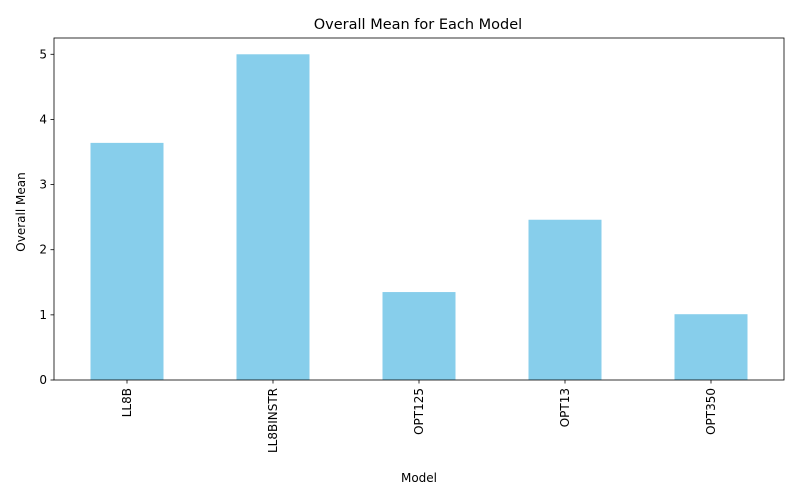  I want to click on y-tick-label: 4, so click(43, 119).